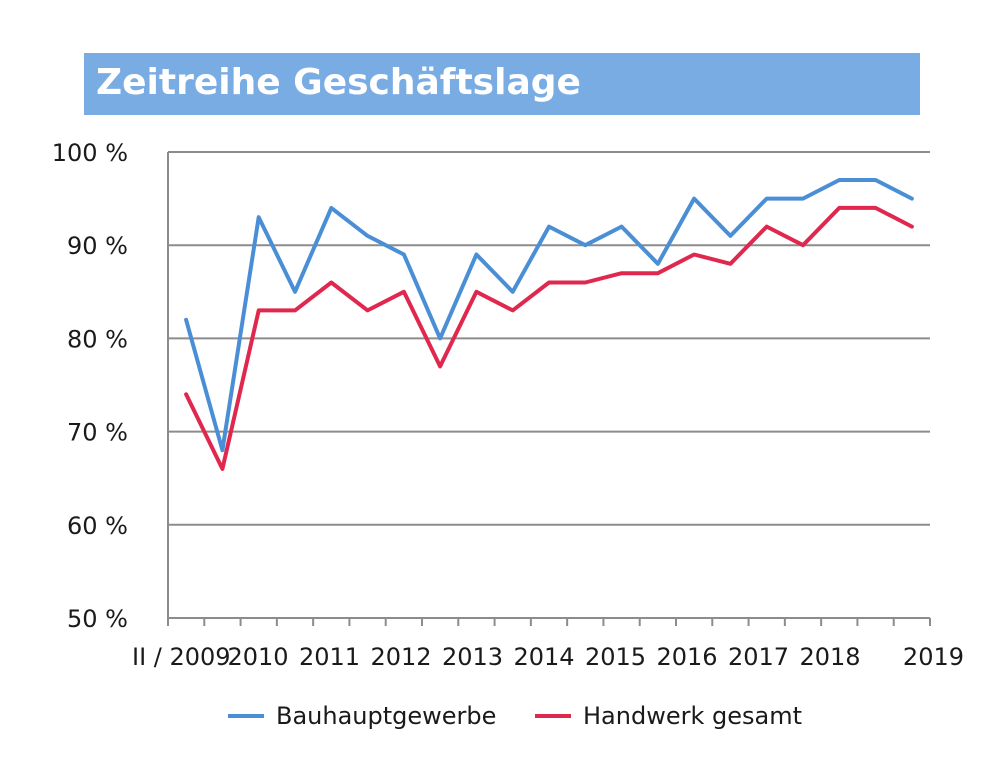 This screenshot has width=999, height=761. What do you see at coordinates (692, 716) in the screenshot?
I see `legend-label-handwerk-gesamt: Handwerk gesamt` at bounding box center [692, 716].